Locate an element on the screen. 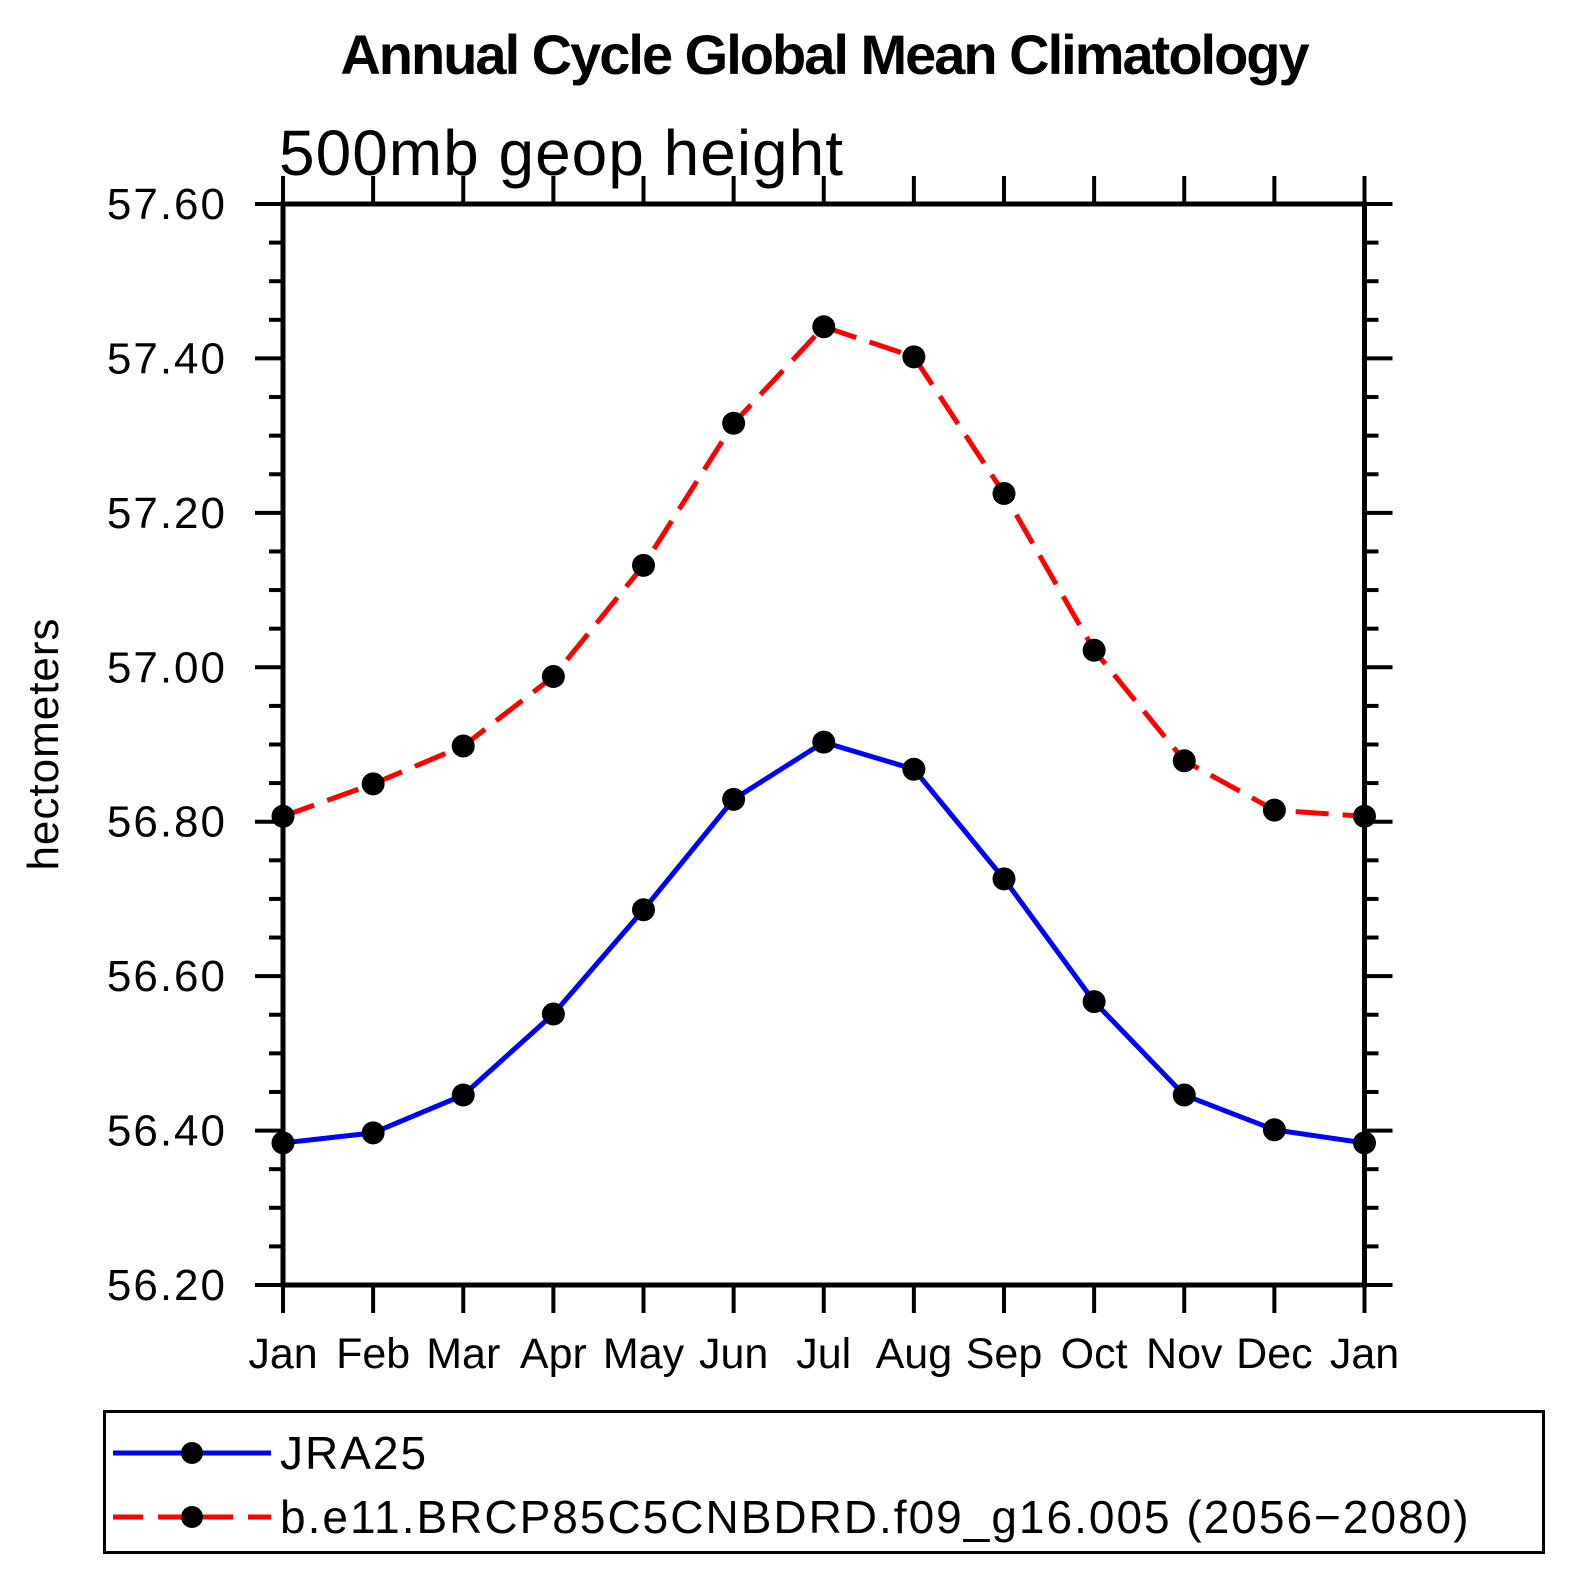  x-tick-label: Jul is located at coordinates (823, 1354).